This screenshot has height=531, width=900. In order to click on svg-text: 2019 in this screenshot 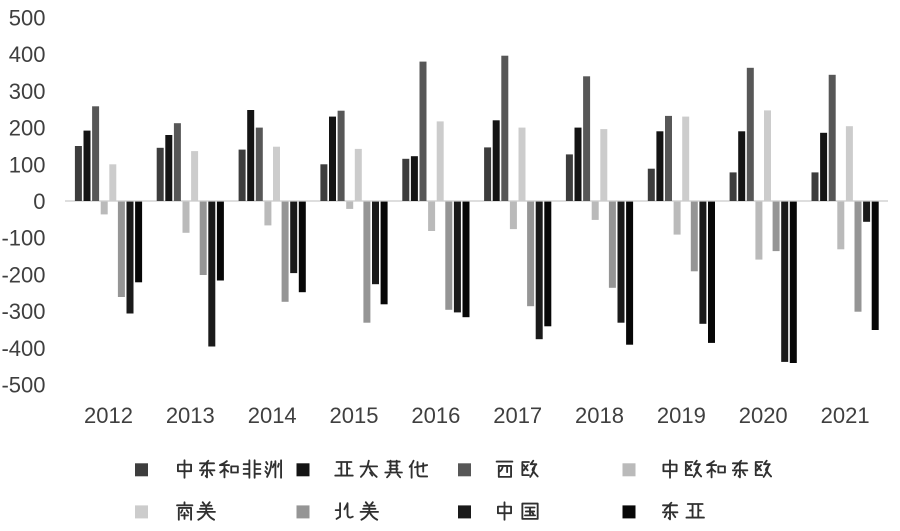, I will do `click(681, 415)`.